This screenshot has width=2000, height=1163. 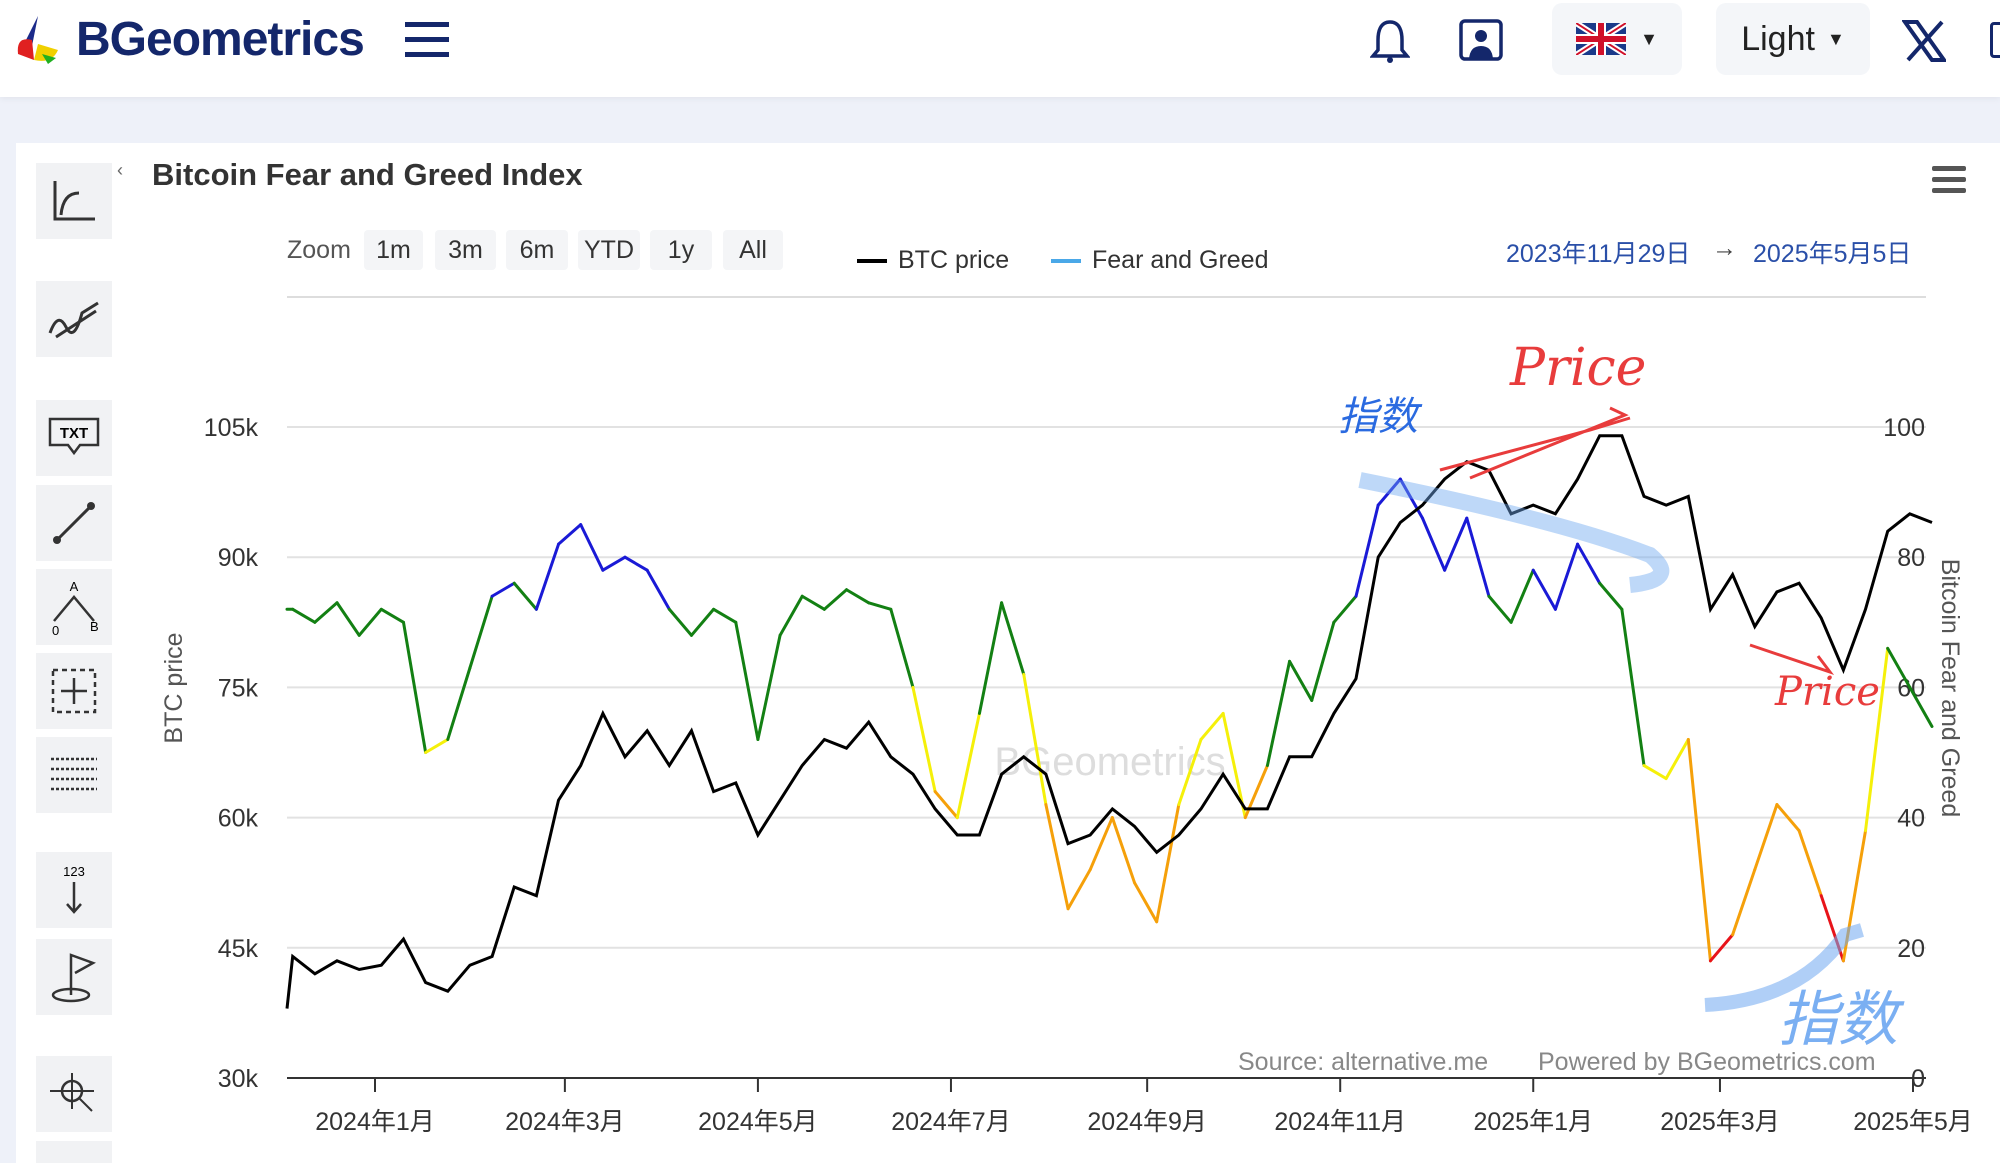 What do you see at coordinates (609, 250) in the screenshot?
I see `zoom-ytd-button: YTD` at bounding box center [609, 250].